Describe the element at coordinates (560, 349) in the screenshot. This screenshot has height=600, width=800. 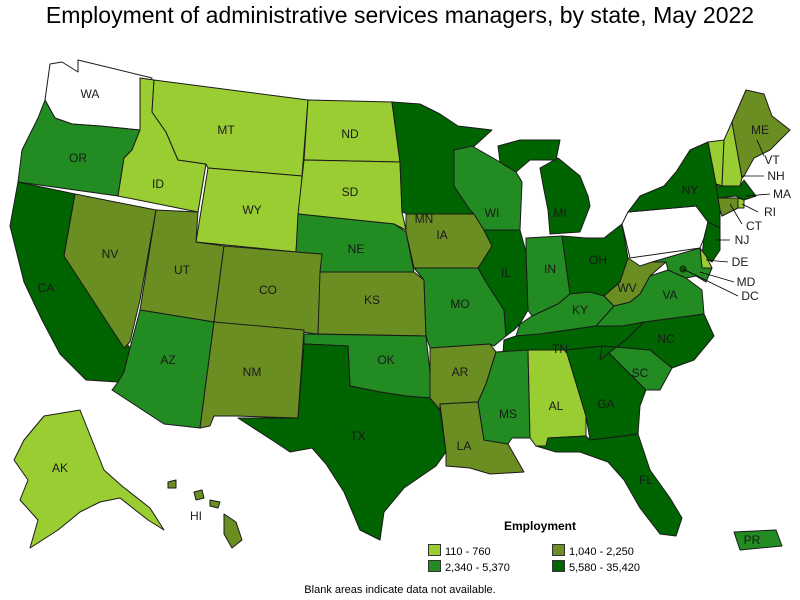
I see `state-label-TN: TN` at that location.